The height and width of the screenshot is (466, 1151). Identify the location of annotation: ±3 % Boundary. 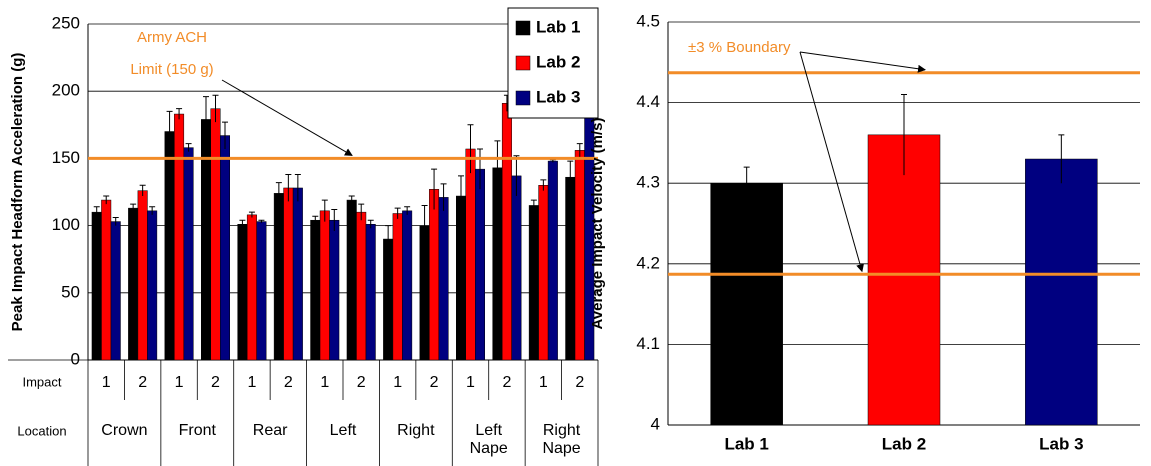
(739, 47).